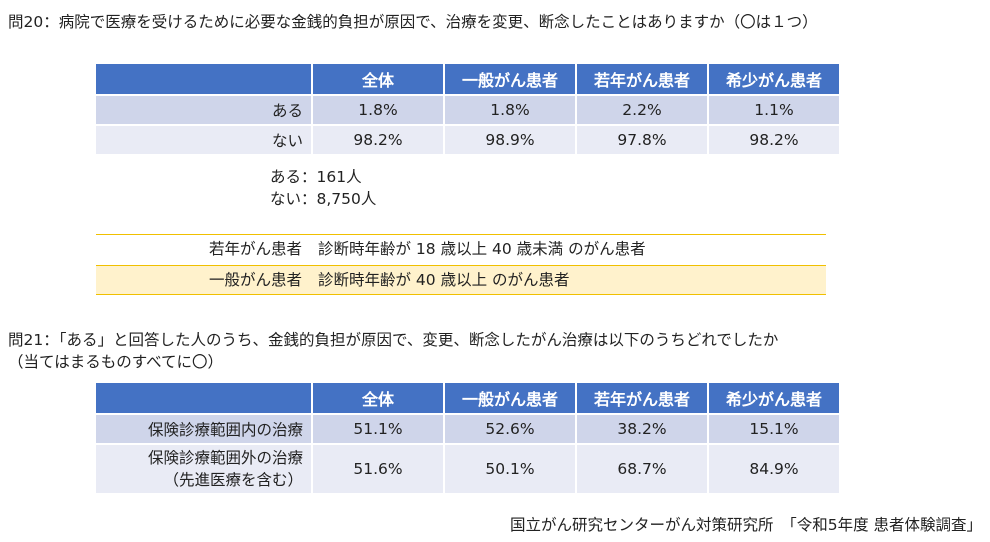 The image size is (990, 542). I want to click on table-row: 保険診療範囲内の治療 51.1% 52.6% 38.2% 15.1%, so click(467, 429).